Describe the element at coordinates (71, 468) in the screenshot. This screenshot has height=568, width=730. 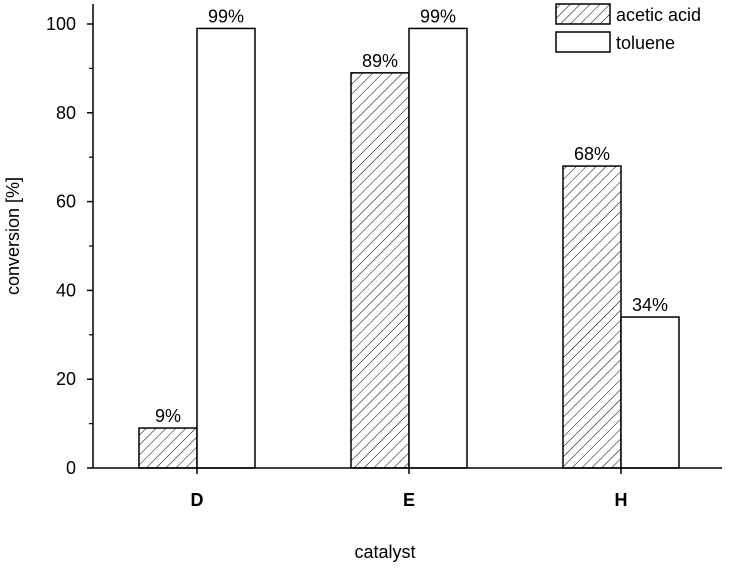
I see `y-tick-label: 0` at that location.